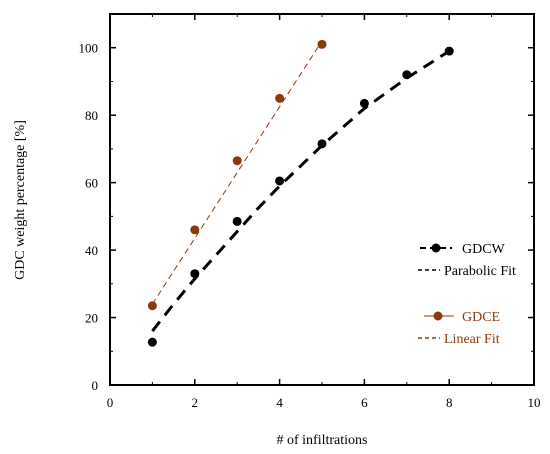 The height and width of the screenshot is (454, 550). Describe the element at coordinates (484, 249) in the screenshot. I see `legend-gdcw-label: GDCW` at that location.